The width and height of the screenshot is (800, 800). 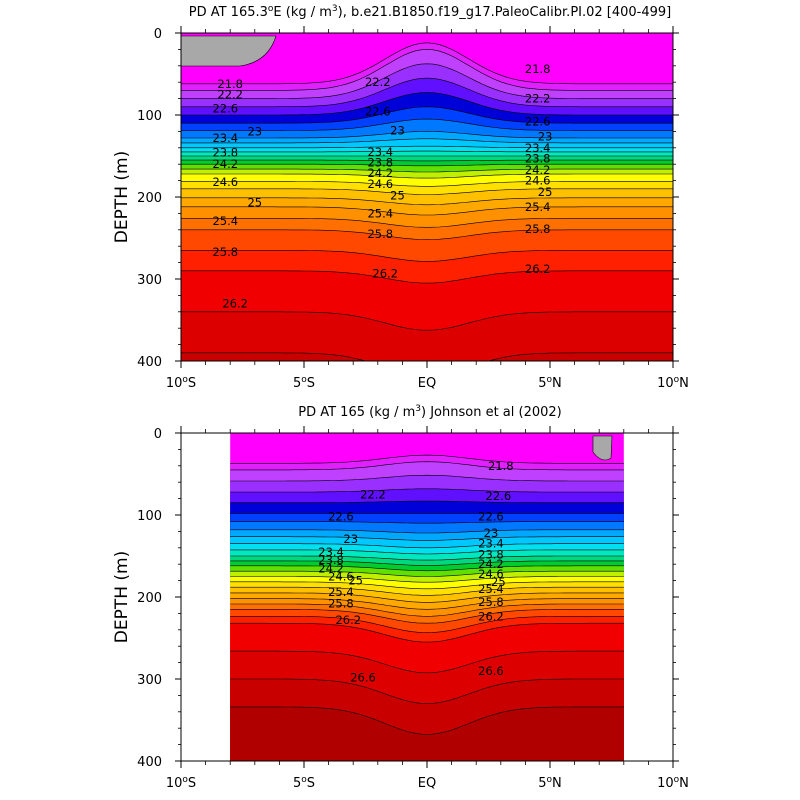 What do you see at coordinates (355, 581) in the screenshot?
I see `contour-label: 25` at bounding box center [355, 581].